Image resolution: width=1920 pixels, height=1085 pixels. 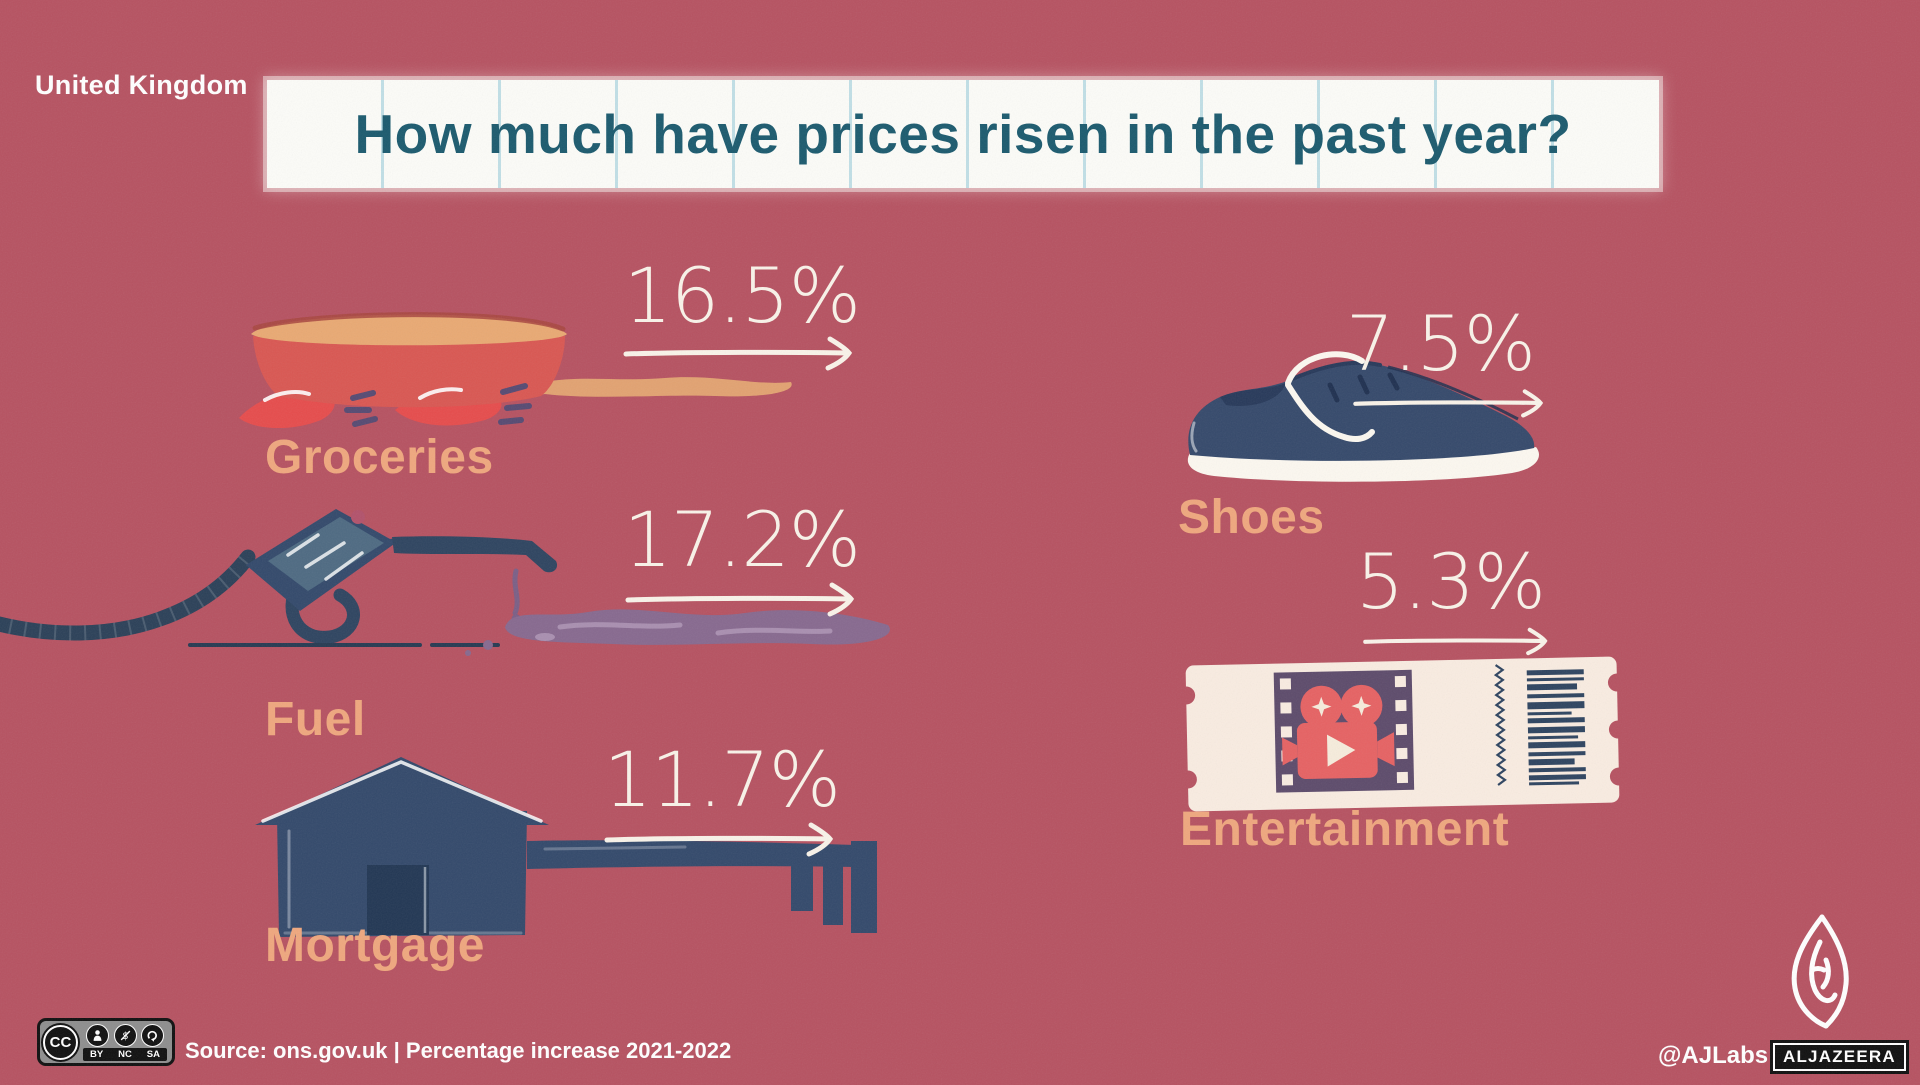 What do you see at coordinates (315, 719) in the screenshot?
I see `fuel-label: Fuel` at bounding box center [315, 719].